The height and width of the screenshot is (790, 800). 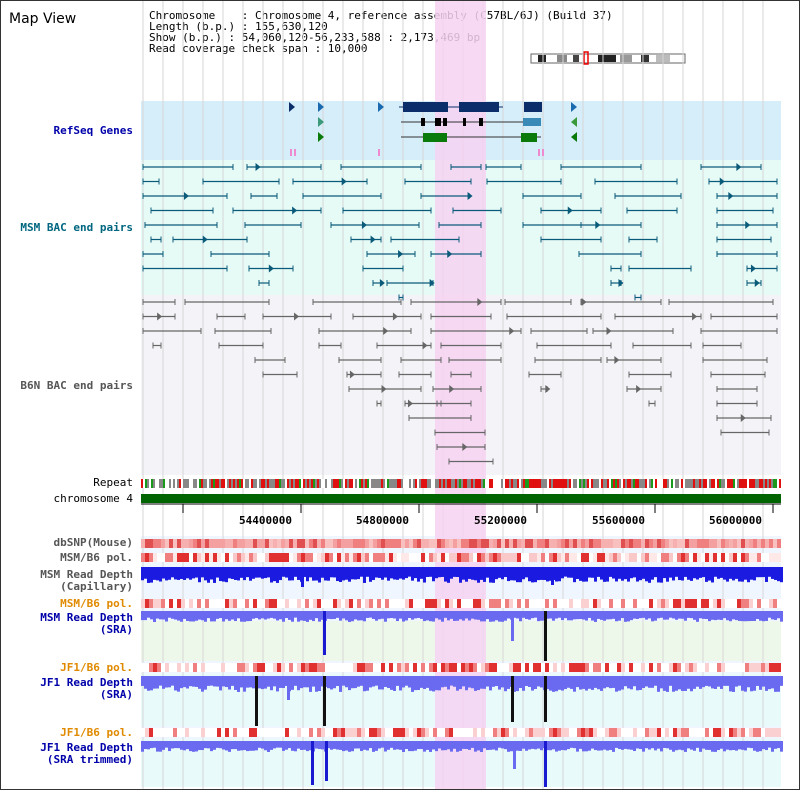 What do you see at coordinates (96, 603) in the screenshot?
I see `track-label-msm-pol-2: MSM/B6 pol.` at bounding box center [96, 603].